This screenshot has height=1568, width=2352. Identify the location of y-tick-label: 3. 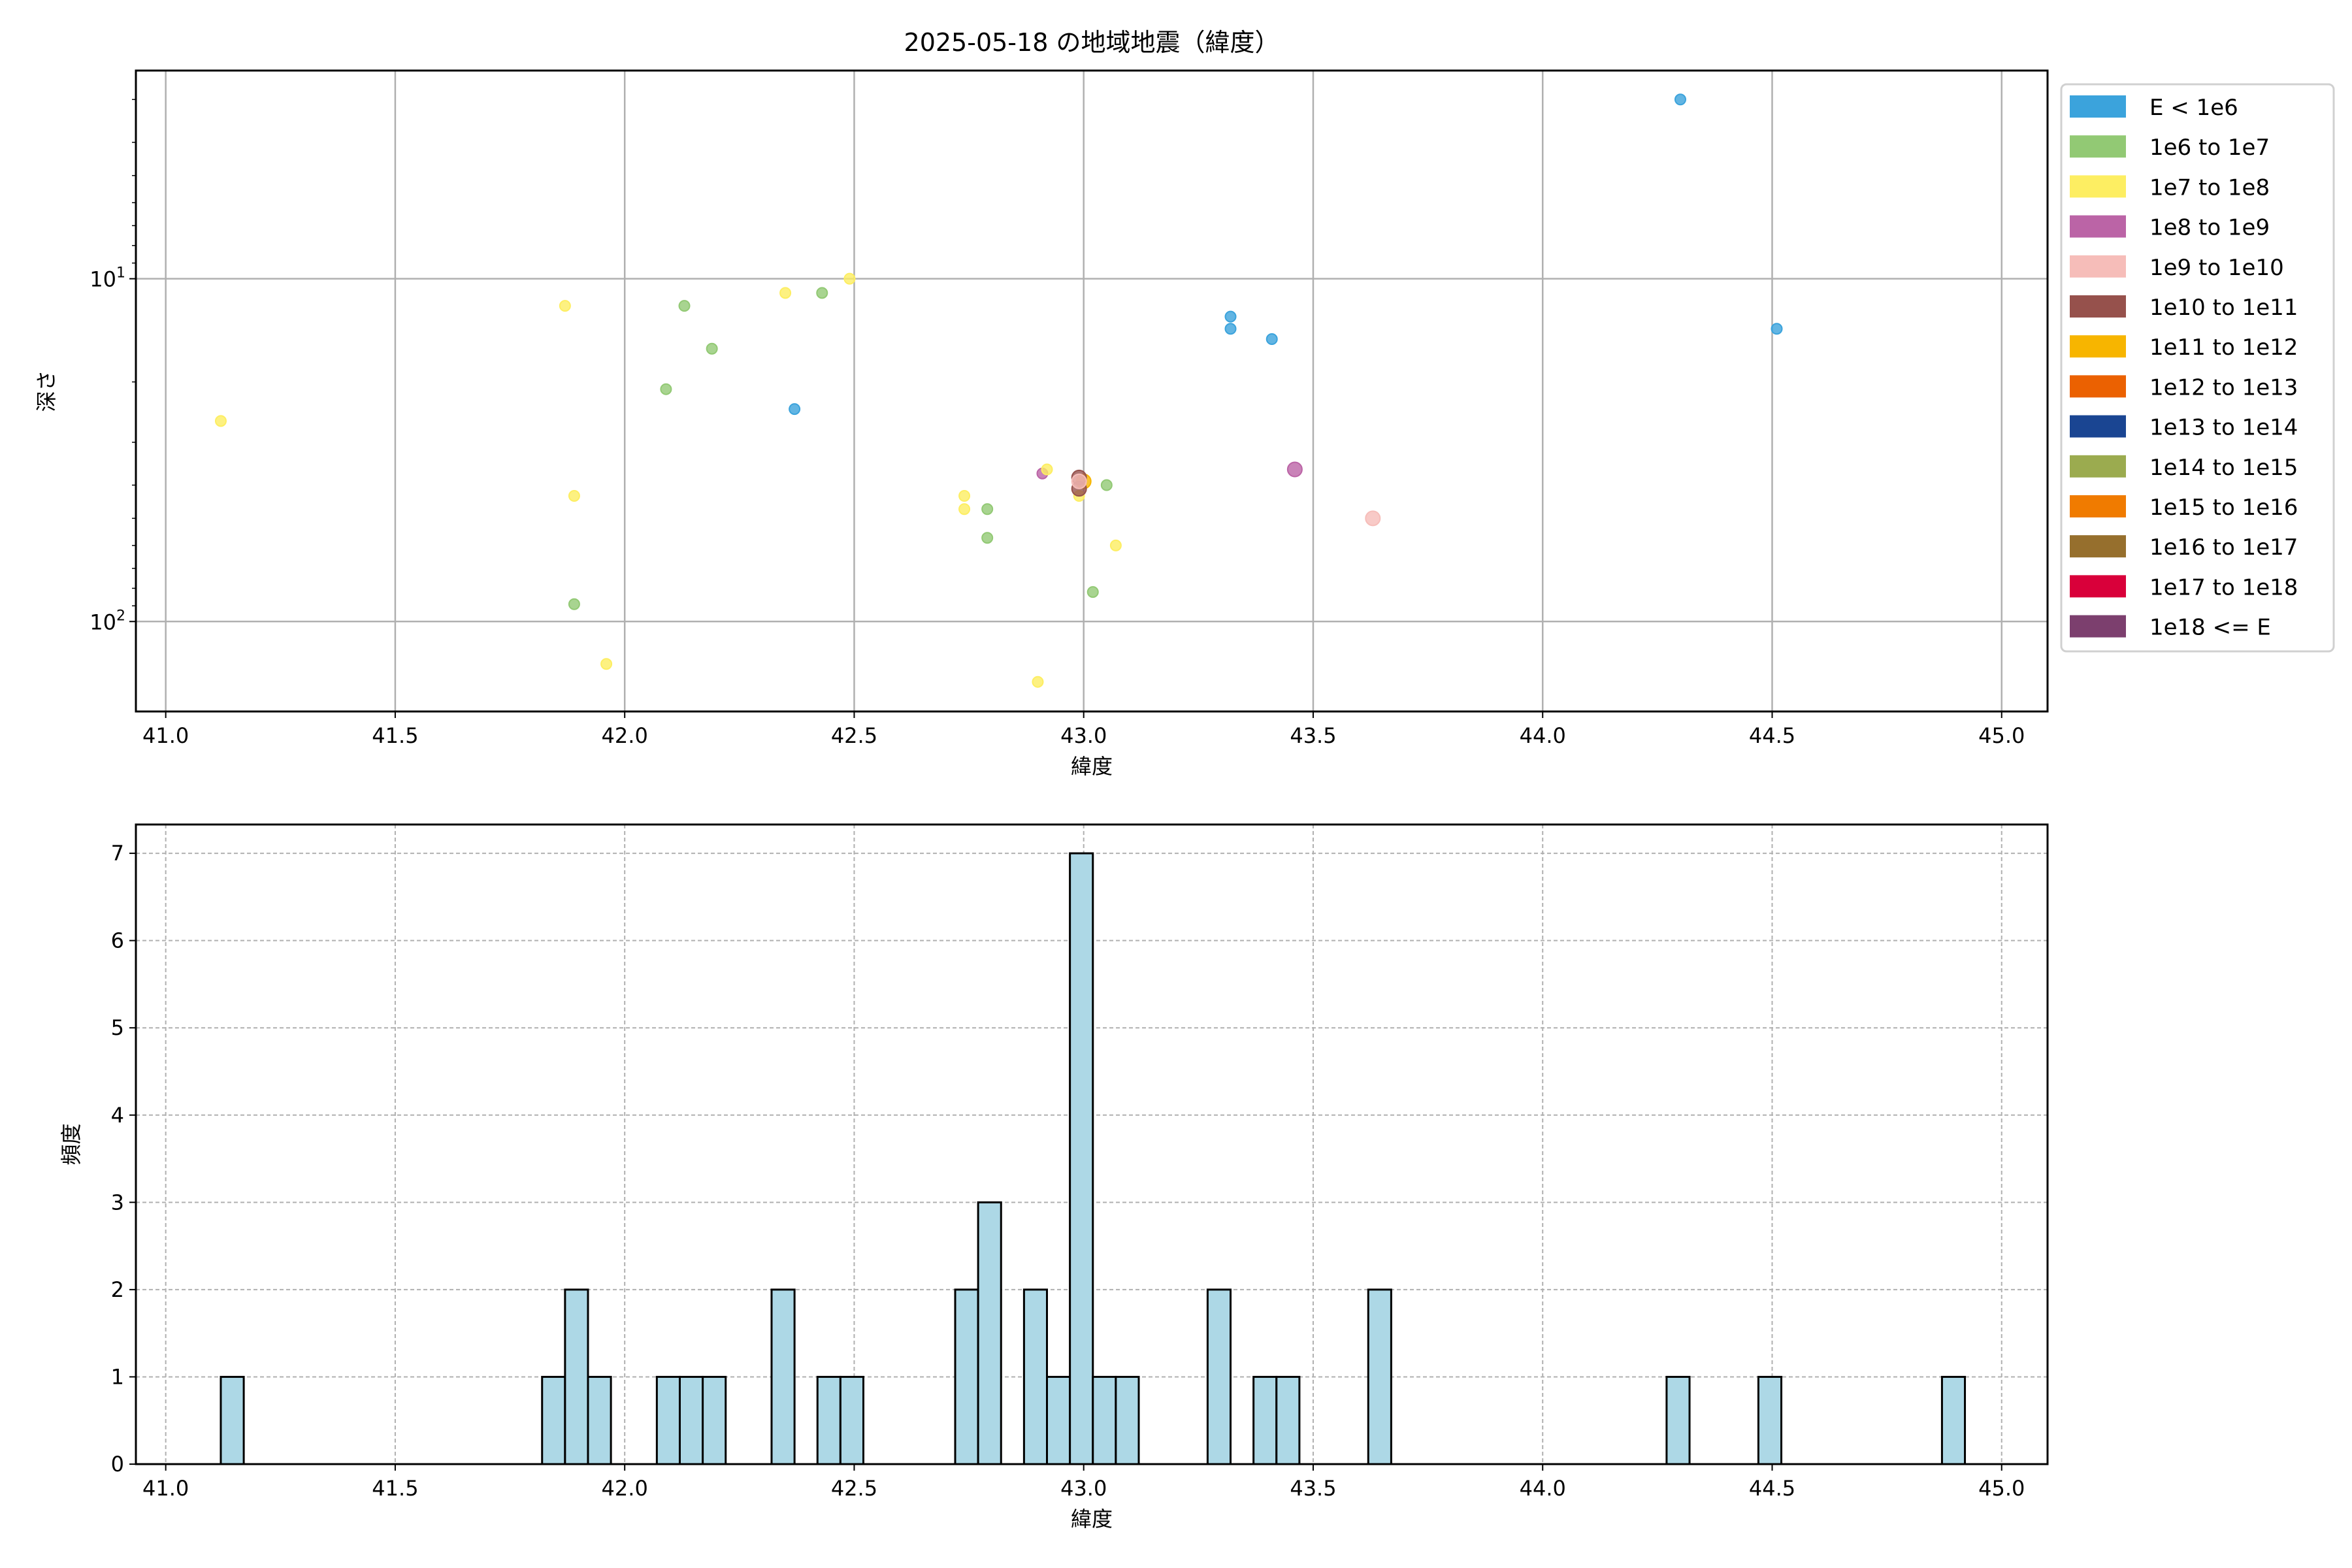
(117, 1202).